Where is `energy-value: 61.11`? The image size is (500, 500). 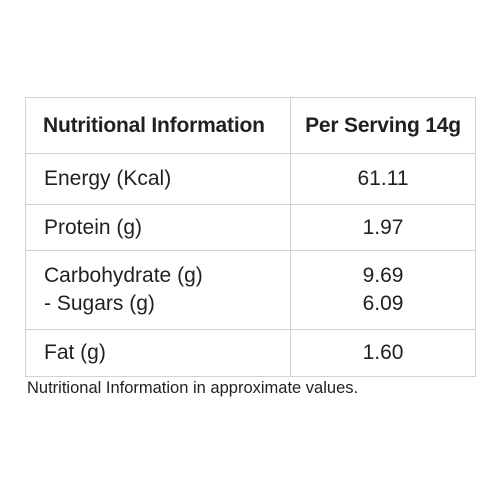 energy-value: 61.11 is located at coordinates (383, 179).